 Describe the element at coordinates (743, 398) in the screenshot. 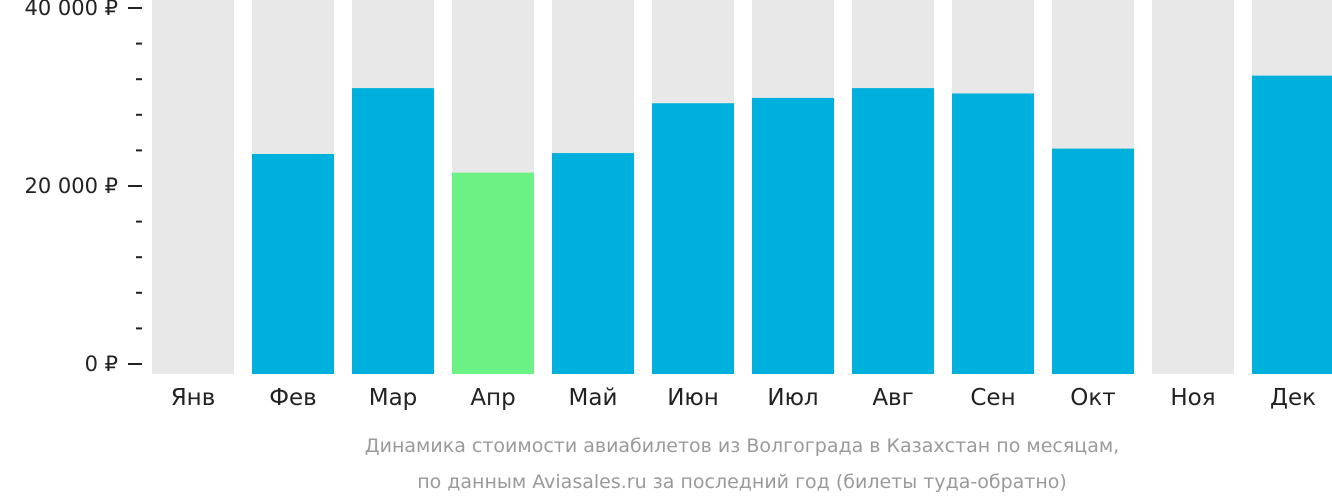

I see `x-axis: Янв Фев Мар Апр Май Июн Июл Авг Сен Окт Ноя Дек` at that location.